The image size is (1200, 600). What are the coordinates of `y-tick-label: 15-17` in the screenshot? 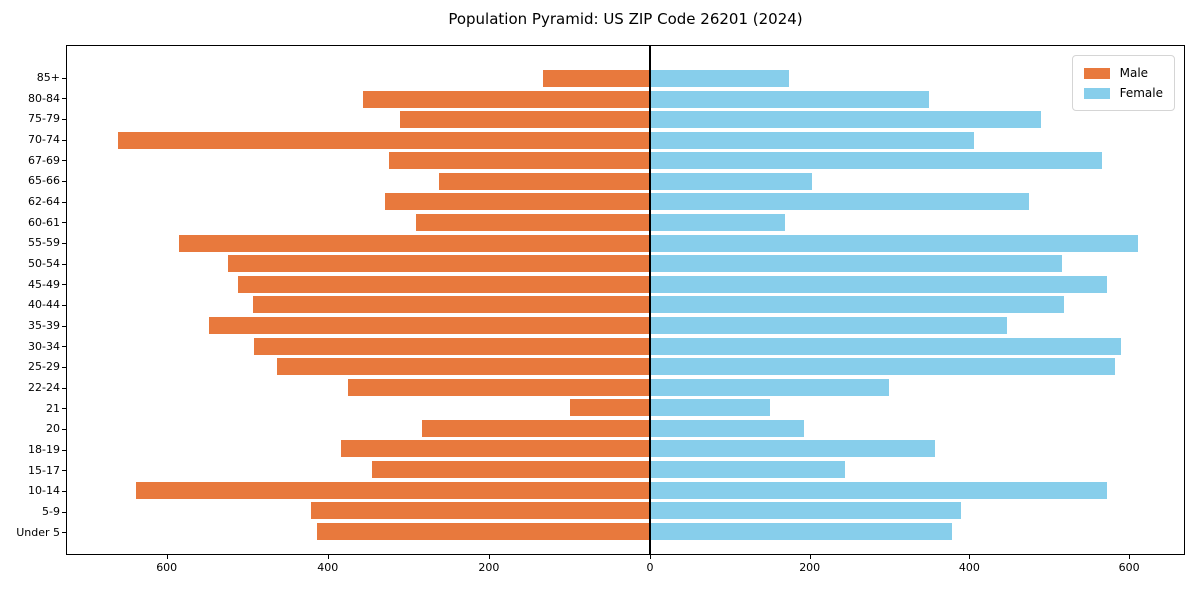 It's located at (33, 470).